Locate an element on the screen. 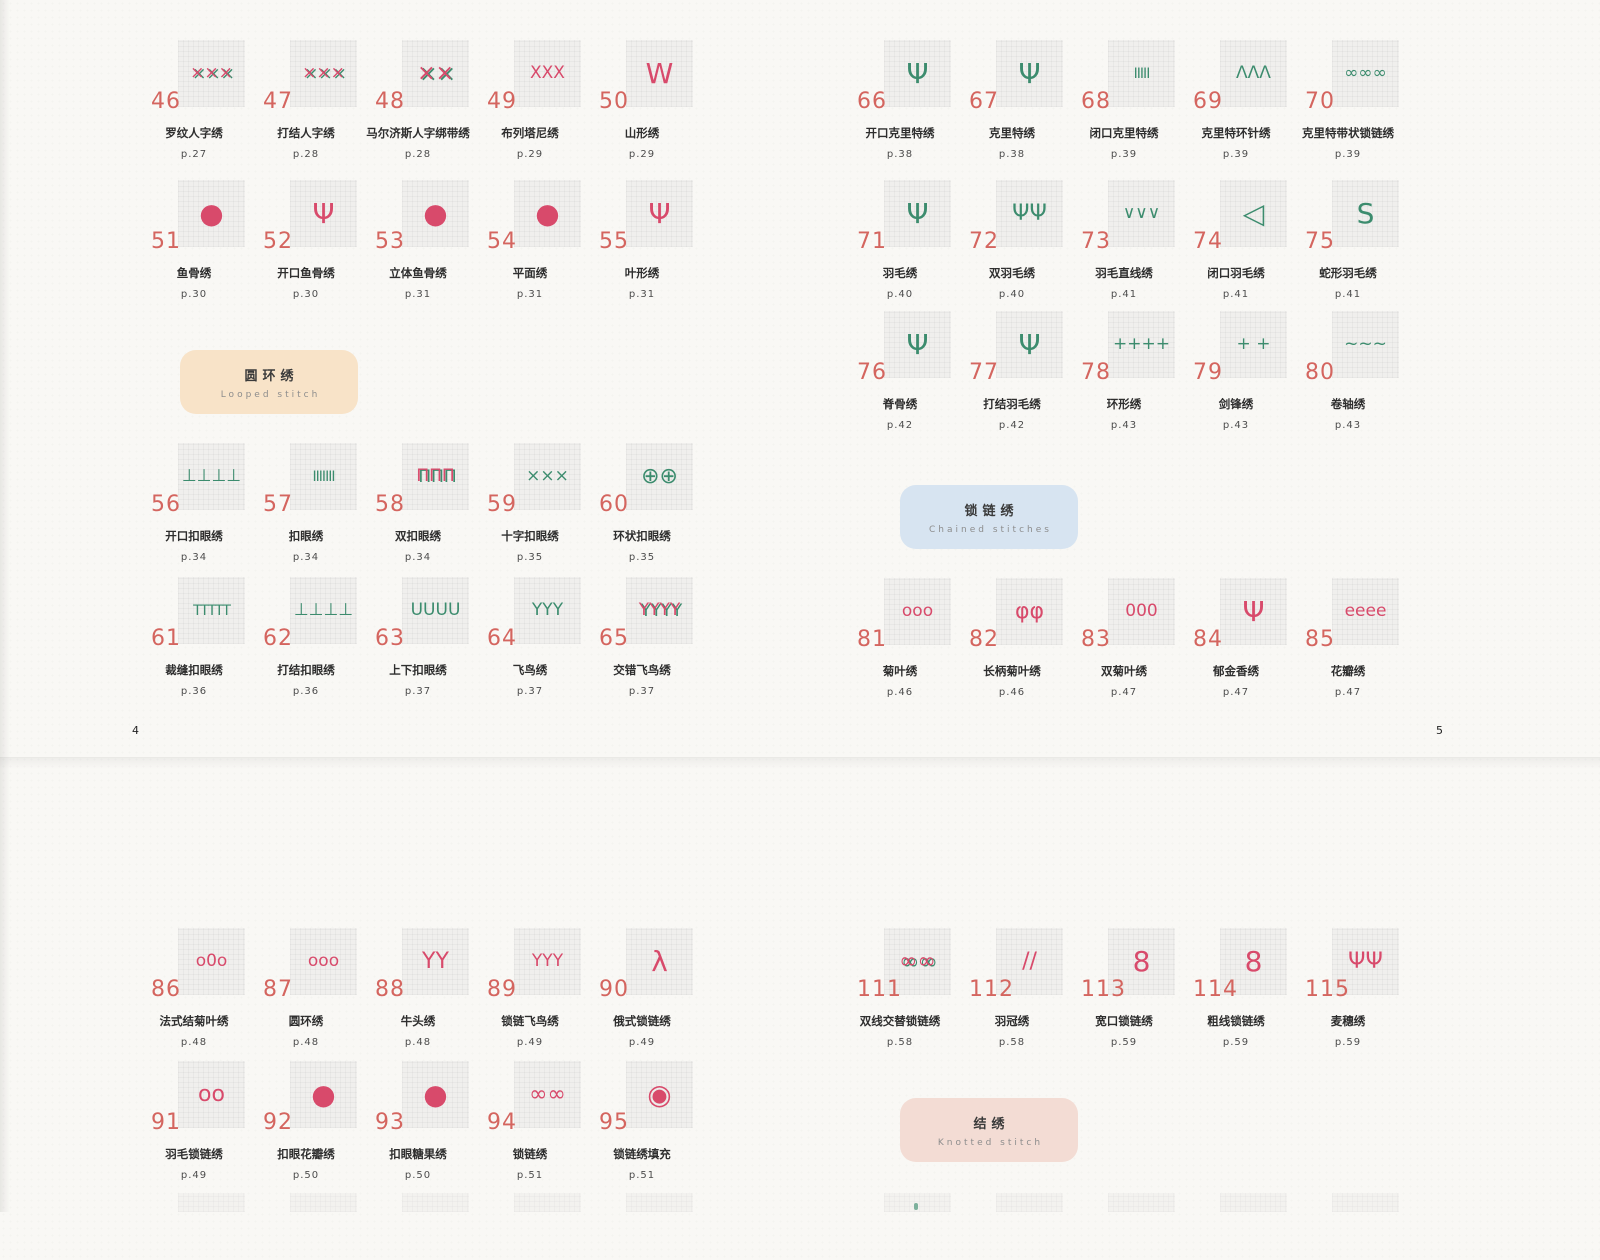 The height and width of the screenshot is (1260, 1600). stitch-number: 91 is located at coordinates (166, 1122).